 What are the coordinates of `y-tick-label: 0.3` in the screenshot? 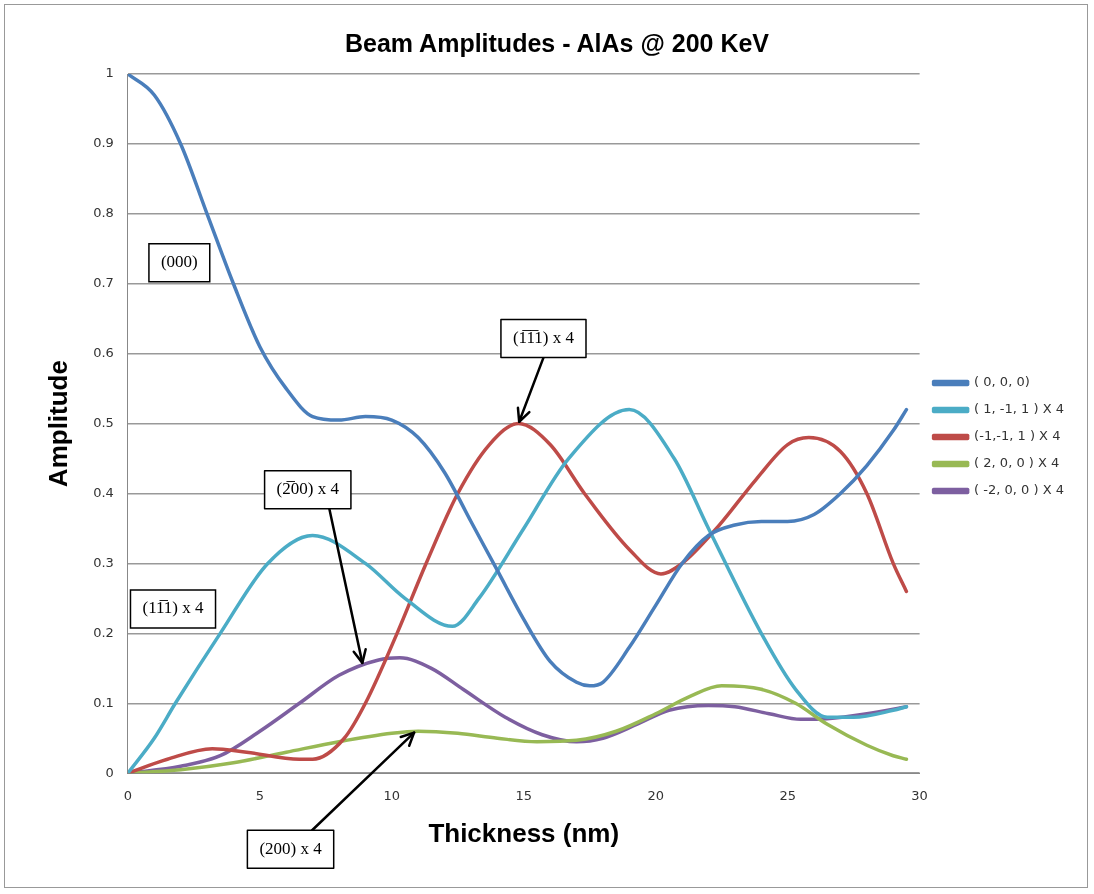 It's located at (103, 562).